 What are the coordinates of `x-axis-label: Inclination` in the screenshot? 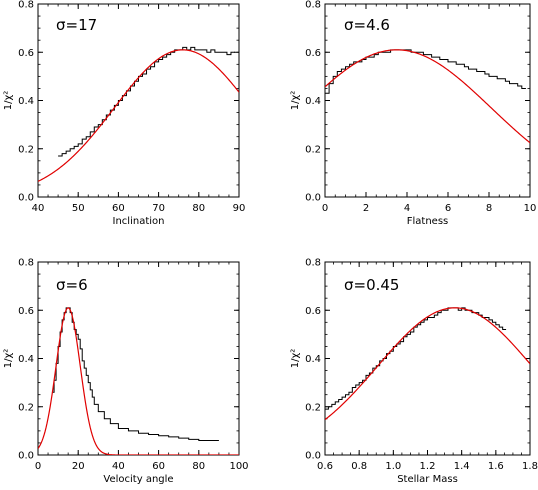 It's located at (139, 221).